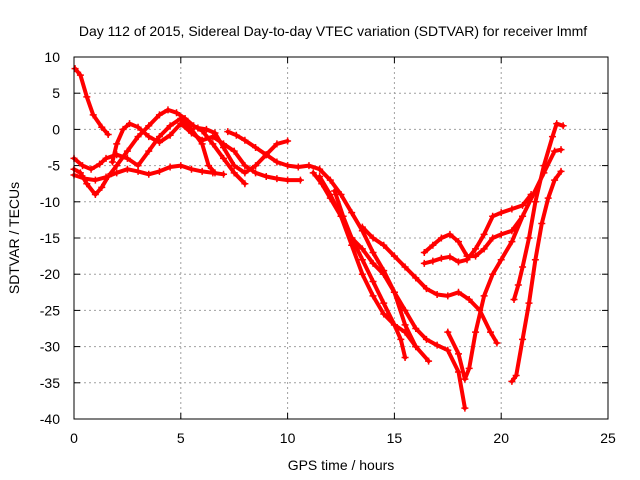 This screenshot has height=480, width=640. Describe the element at coordinates (181, 438) in the screenshot. I see `x-tick-label: 5` at that location.